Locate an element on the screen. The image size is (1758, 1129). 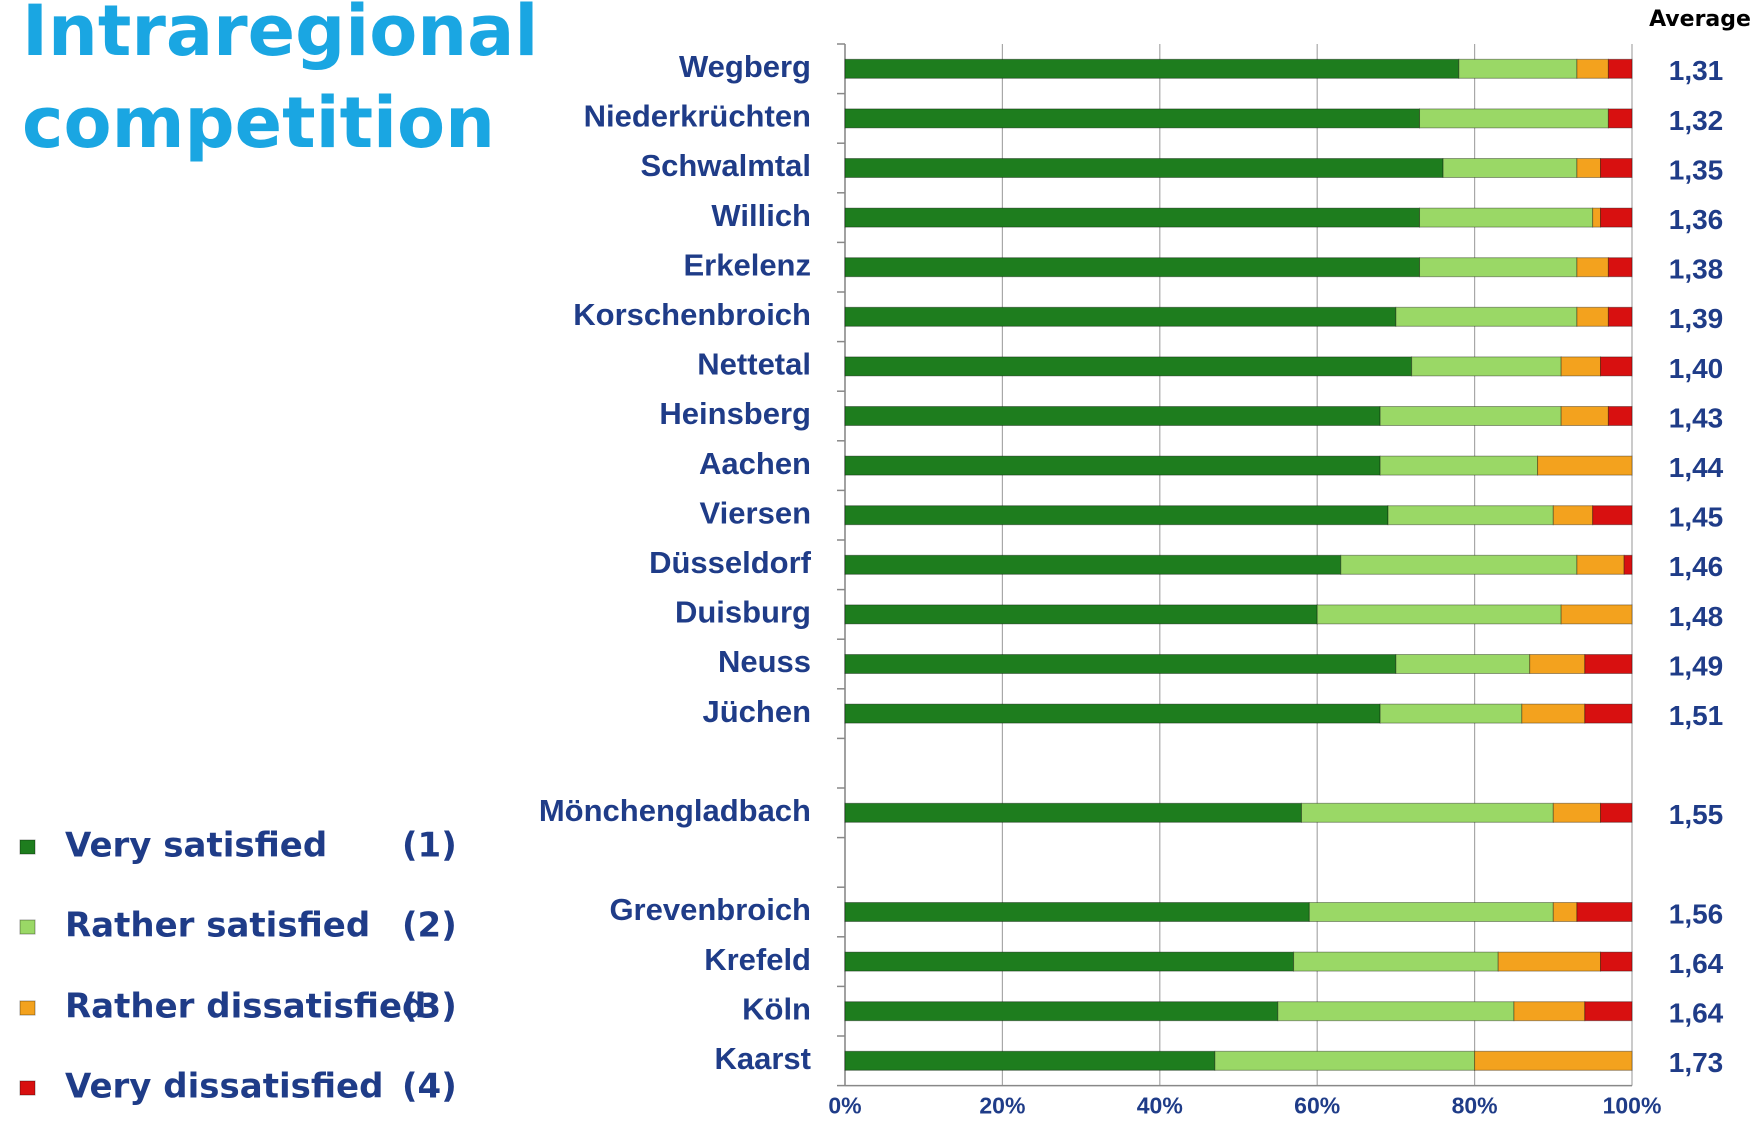
average-label: 1,40 is located at coordinates (1696, 368).